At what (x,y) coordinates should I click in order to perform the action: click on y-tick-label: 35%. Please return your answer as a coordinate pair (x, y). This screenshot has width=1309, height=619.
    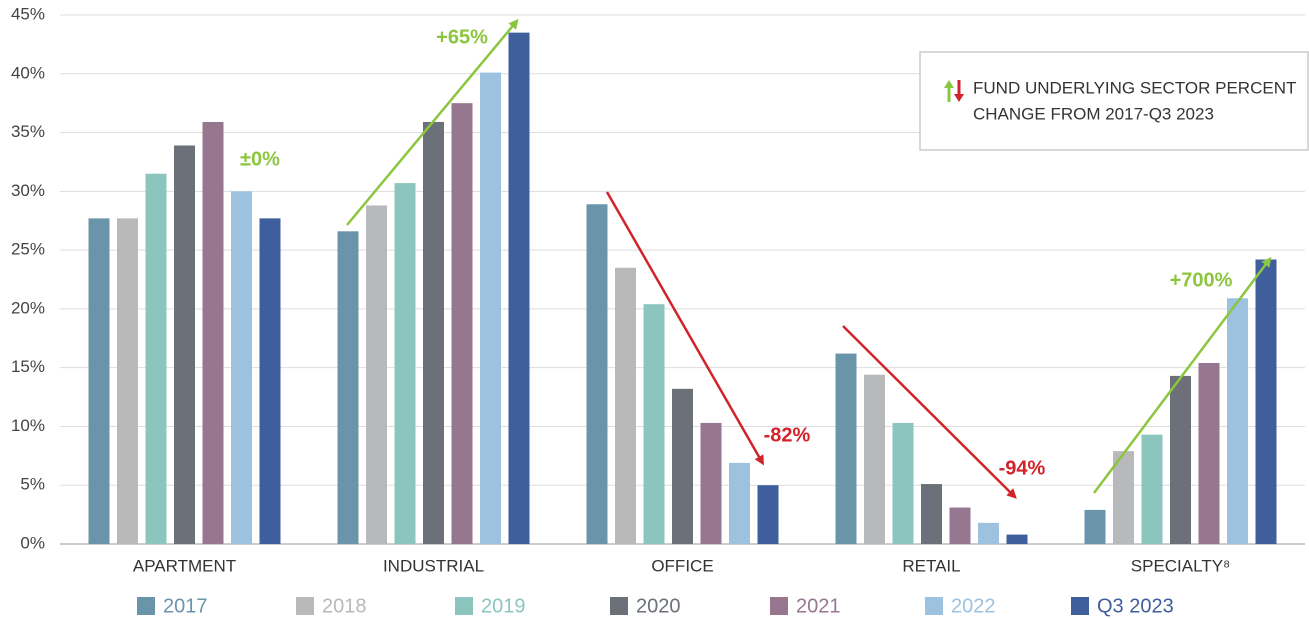
    Looking at the image, I should click on (28, 131).